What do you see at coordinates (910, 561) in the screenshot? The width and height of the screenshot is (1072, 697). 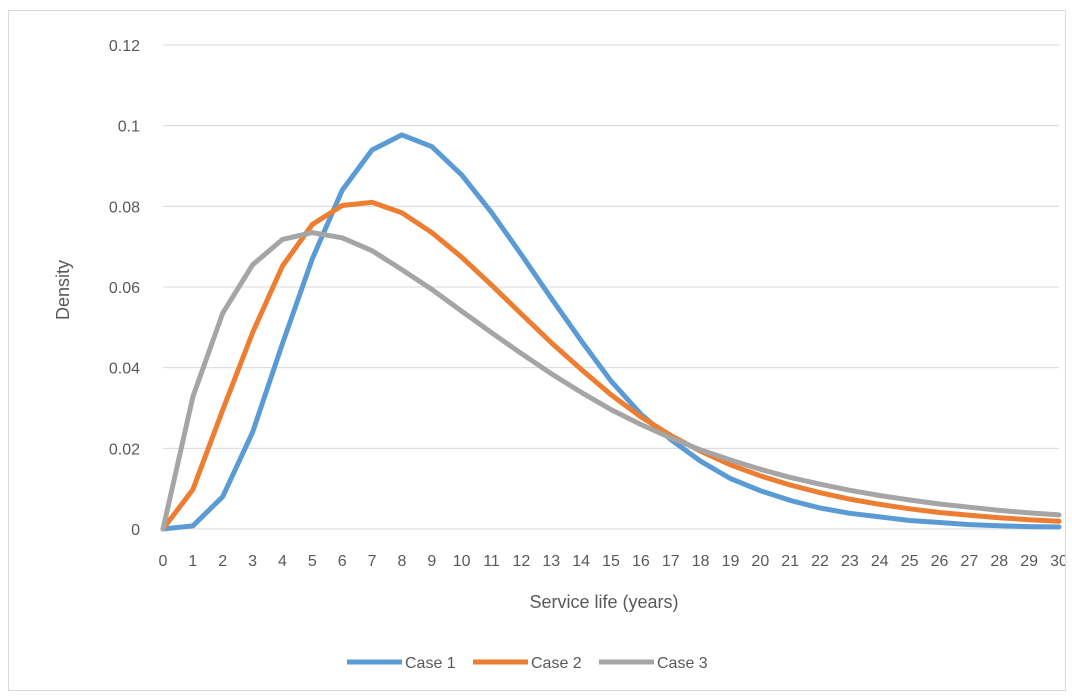 I see `x-tick-label: 25` at bounding box center [910, 561].